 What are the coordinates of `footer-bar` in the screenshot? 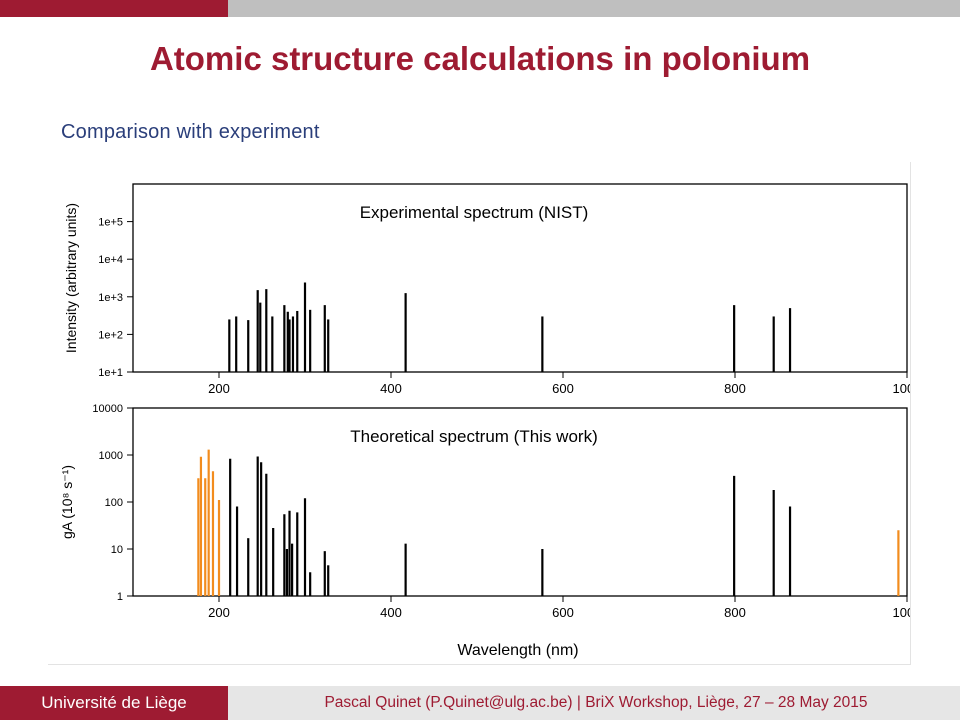 It's located at (594, 703).